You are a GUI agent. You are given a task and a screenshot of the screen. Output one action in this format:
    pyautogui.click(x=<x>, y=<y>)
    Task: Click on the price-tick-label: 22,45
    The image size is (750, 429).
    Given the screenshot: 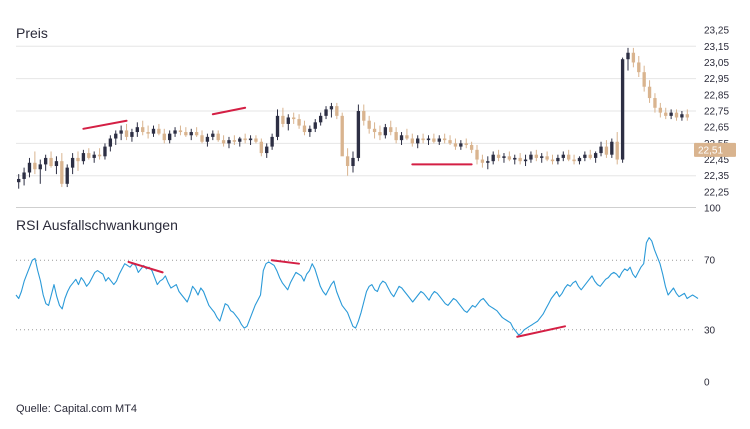 What is the action you would take?
    pyautogui.click(x=716, y=160)
    